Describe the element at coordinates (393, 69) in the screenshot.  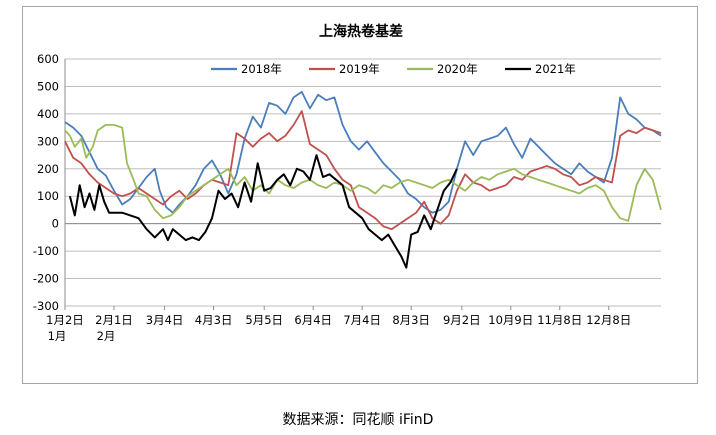
I see `legend: 2018年 2019年 2020年 2021年` at that location.